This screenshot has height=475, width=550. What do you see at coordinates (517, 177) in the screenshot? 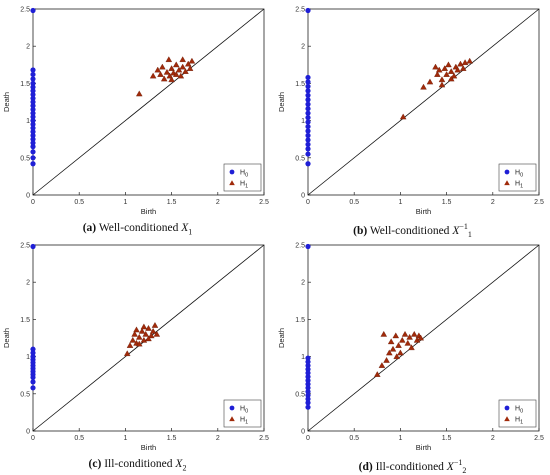
I see `legend-box` at bounding box center [517, 177].